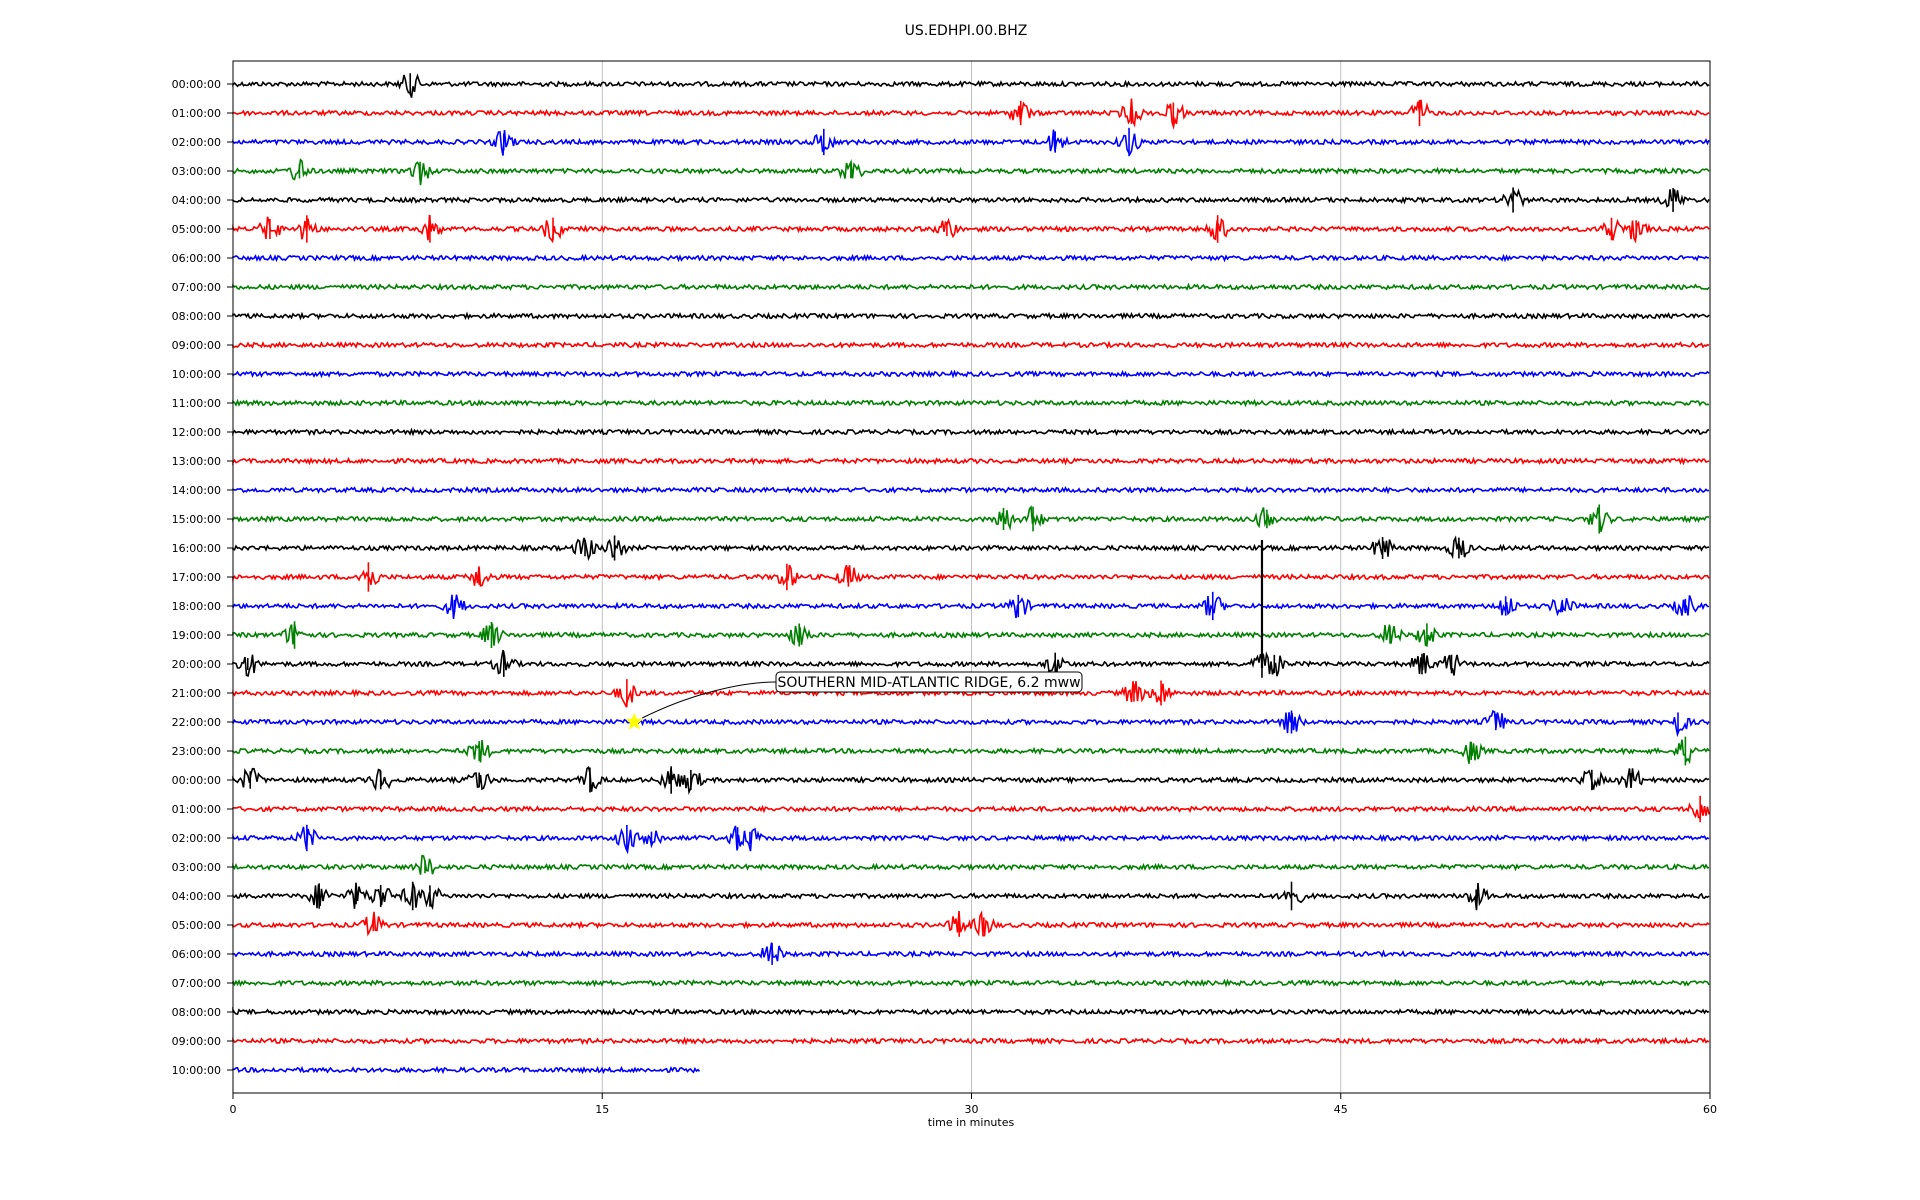  What do you see at coordinates (602, 1109) in the screenshot?
I see `x-tick-label-1: 15` at bounding box center [602, 1109].